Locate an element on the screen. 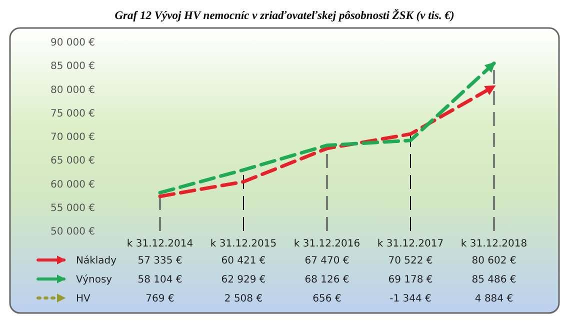  x-tick-label: k 31.12.2018 is located at coordinates (494, 244).